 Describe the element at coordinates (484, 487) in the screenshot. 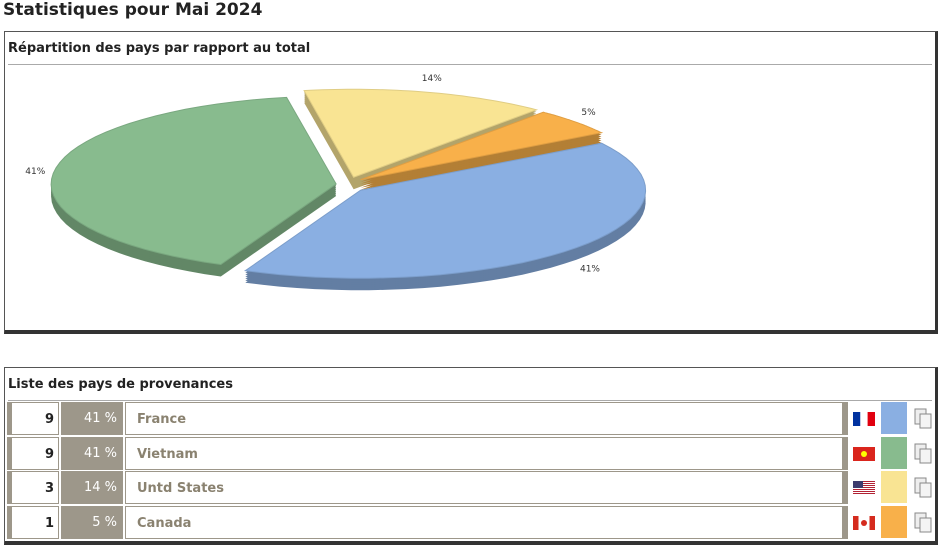

I see `country-cell: Untd States` at that location.